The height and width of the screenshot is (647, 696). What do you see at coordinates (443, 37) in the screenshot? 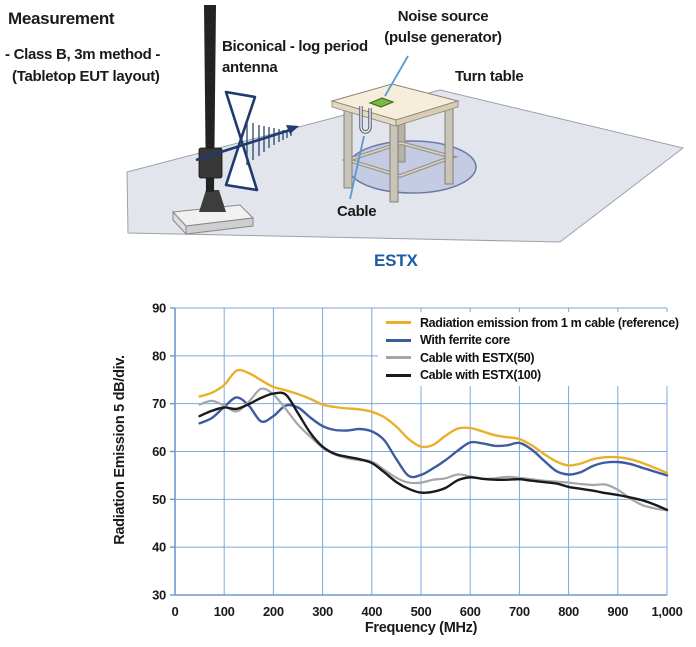
I see `noise-source-label-line2: (pulse generator)` at bounding box center [443, 37].